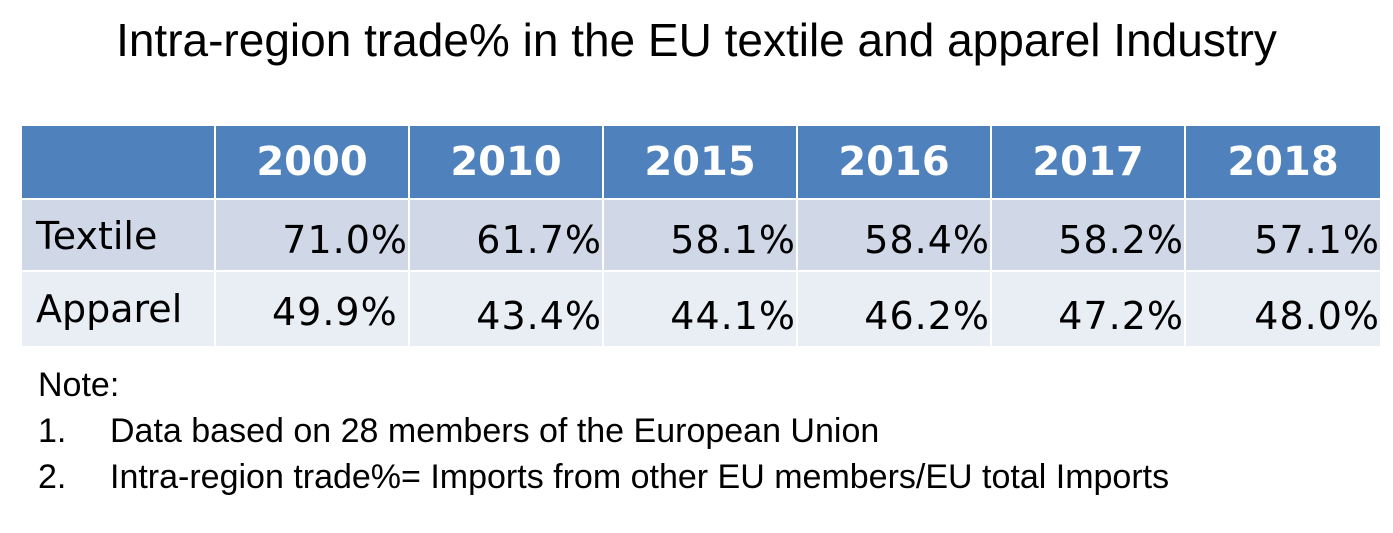 This screenshot has width=1393, height=533. What do you see at coordinates (895, 236) in the screenshot?
I see `cell-textile-2016: 58.4%` at bounding box center [895, 236].